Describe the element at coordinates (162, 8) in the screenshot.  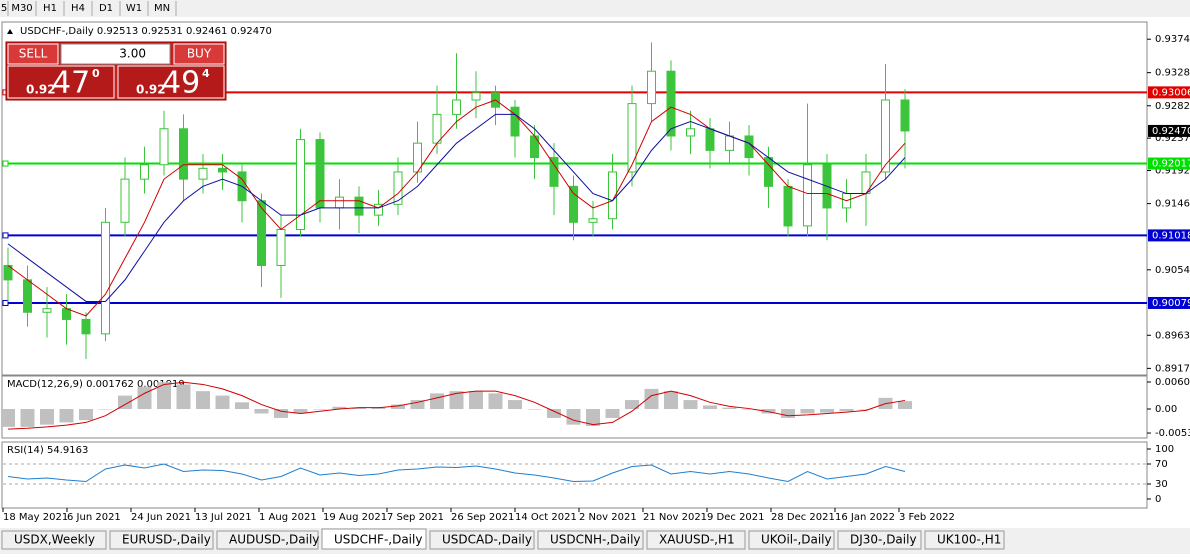
I see `timeframe-button: MN` at that location.